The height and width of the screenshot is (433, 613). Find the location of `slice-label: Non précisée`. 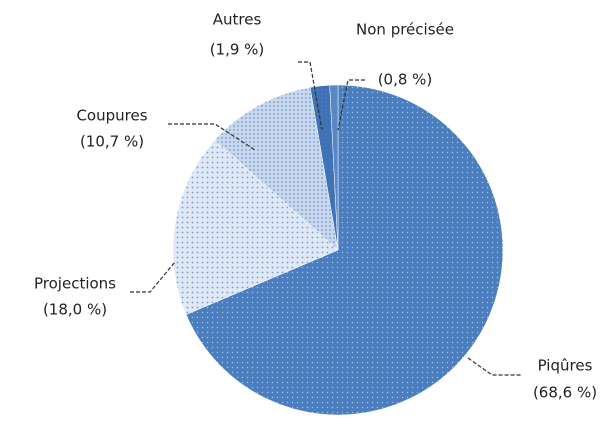

slice-label: Non précisée is located at coordinates (405, 30).